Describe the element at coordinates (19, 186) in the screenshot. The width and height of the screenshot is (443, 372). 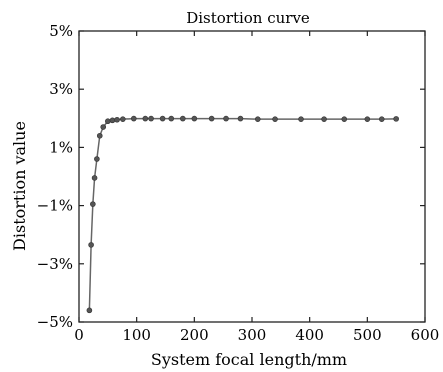
I see `y-axis-label: Distortion value` at that location.